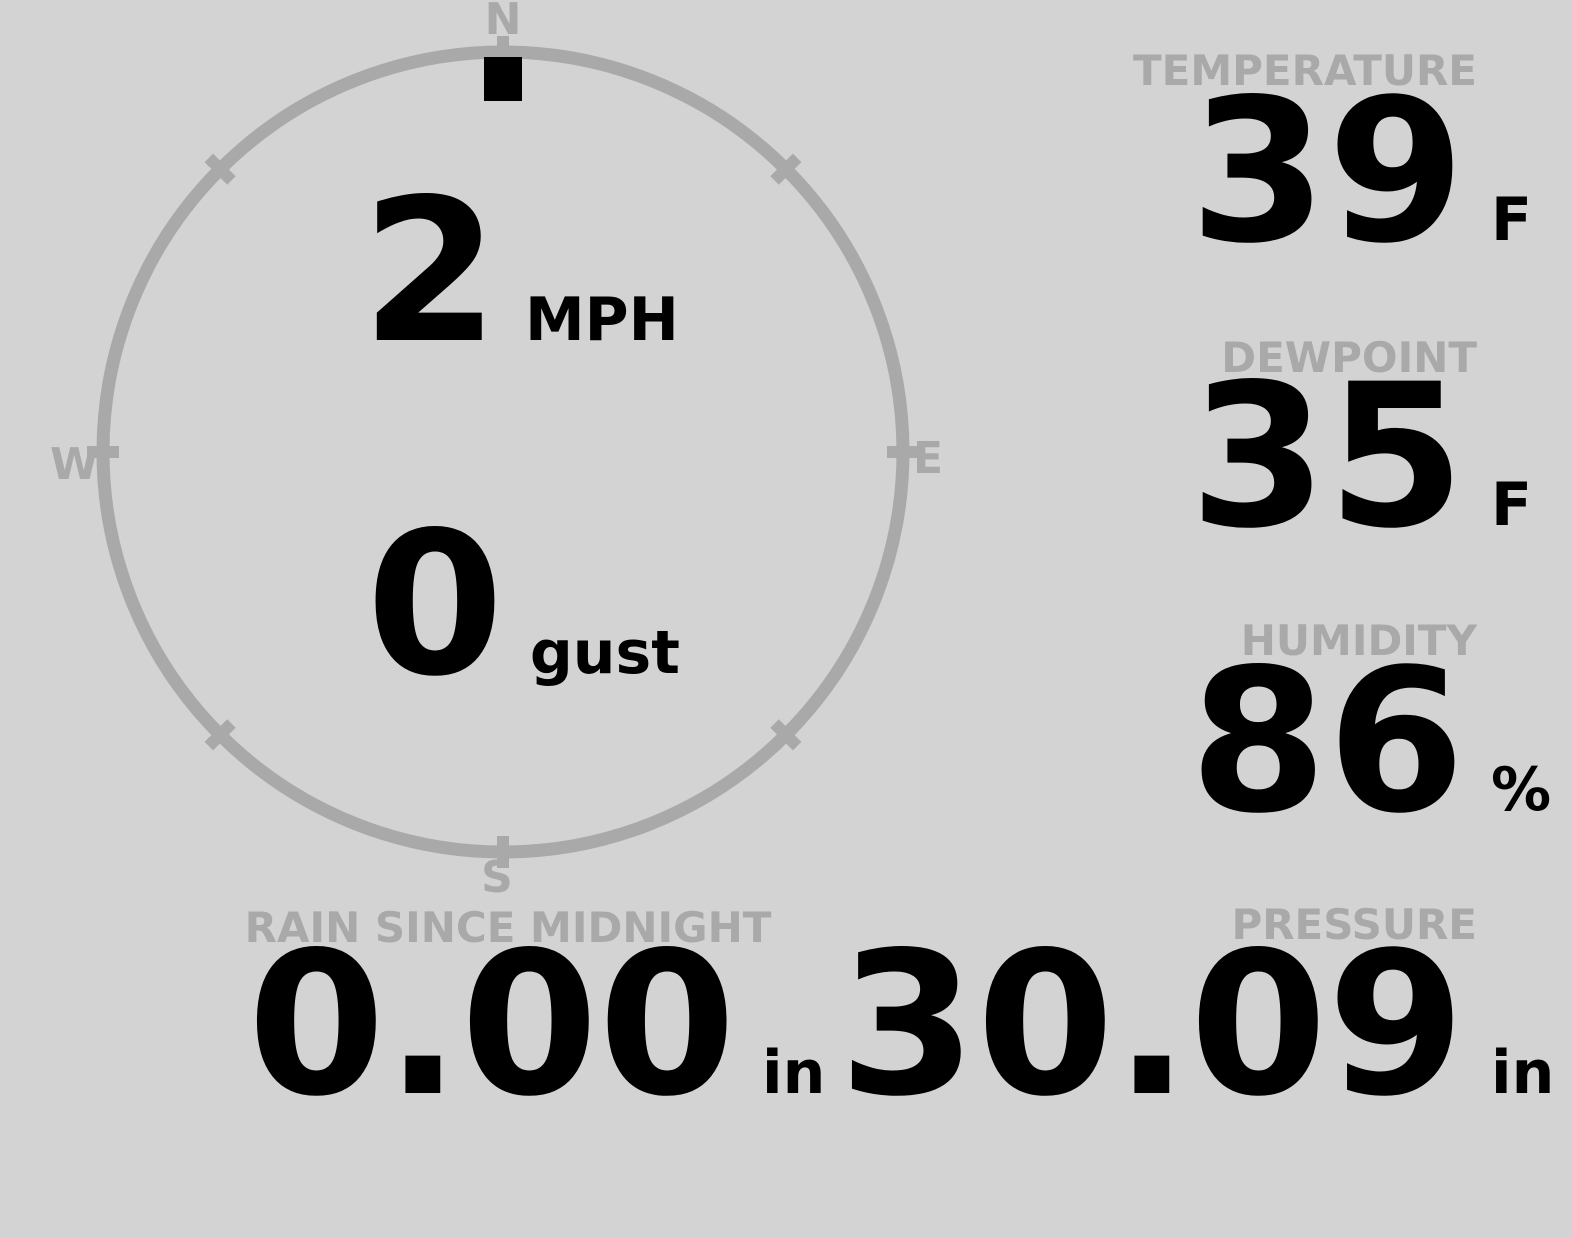  What do you see at coordinates (1305, 70) in the screenshot?
I see `temperature-label: TEMPERATURE` at bounding box center [1305, 70].